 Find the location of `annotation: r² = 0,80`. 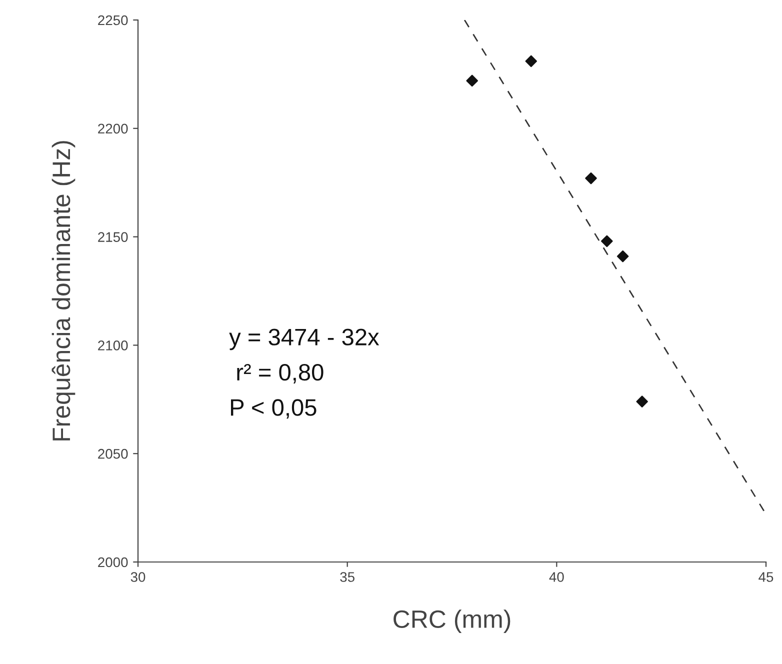

annotation: r² = 0,80 is located at coordinates (280, 374).